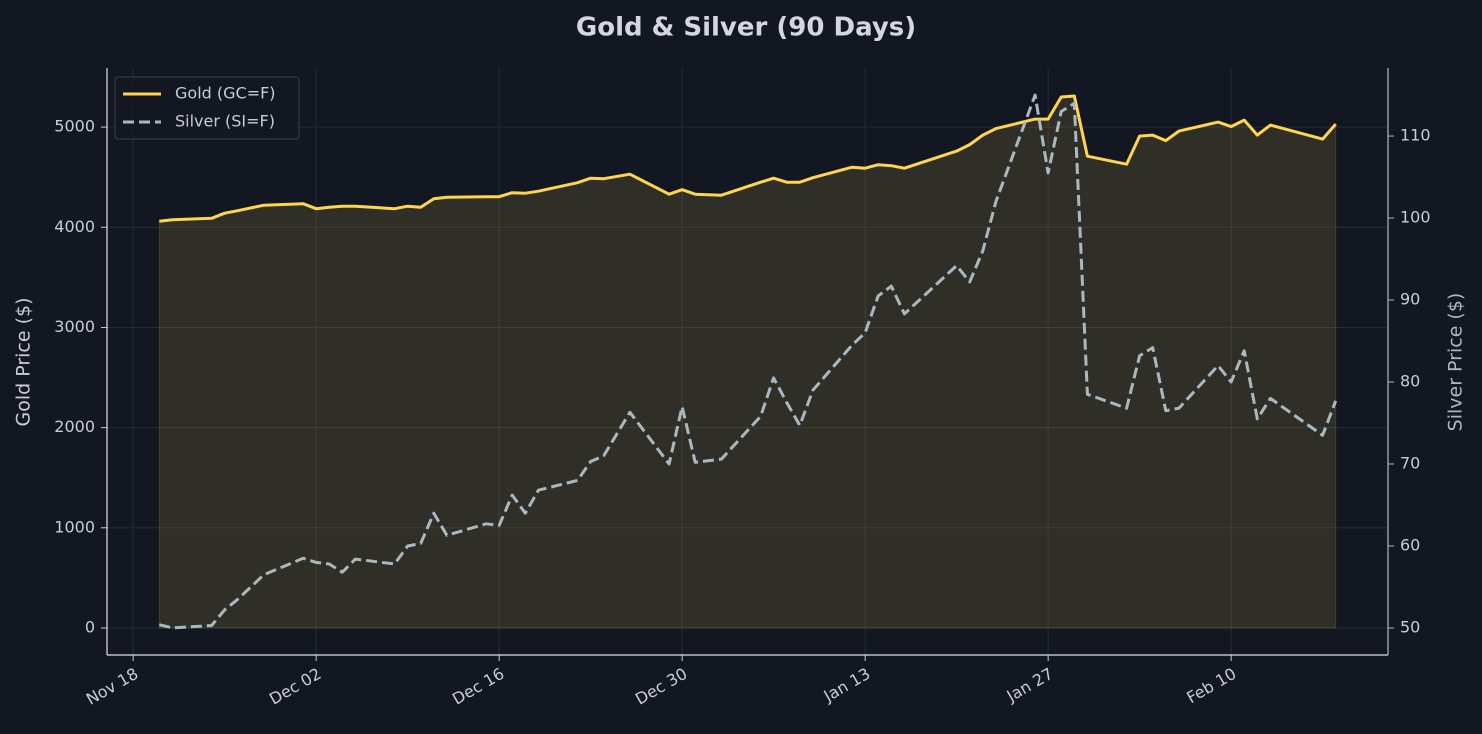 The image size is (1482, 734). What do you see at coordinates (74, 126) in the screenshot?
I see `y-tick-label: 5000` at bounding box center [74, 126].